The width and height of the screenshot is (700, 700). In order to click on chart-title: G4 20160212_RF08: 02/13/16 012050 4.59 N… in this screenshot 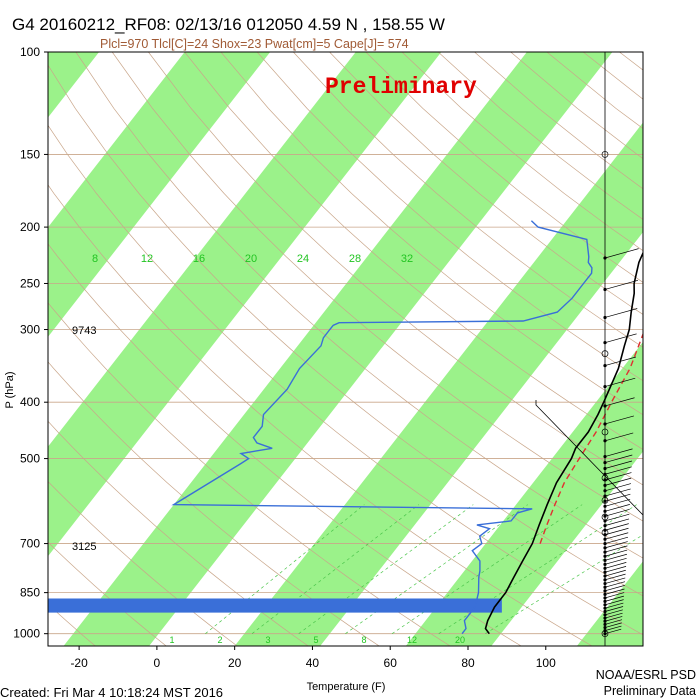, I will do `click(228, 24)`.